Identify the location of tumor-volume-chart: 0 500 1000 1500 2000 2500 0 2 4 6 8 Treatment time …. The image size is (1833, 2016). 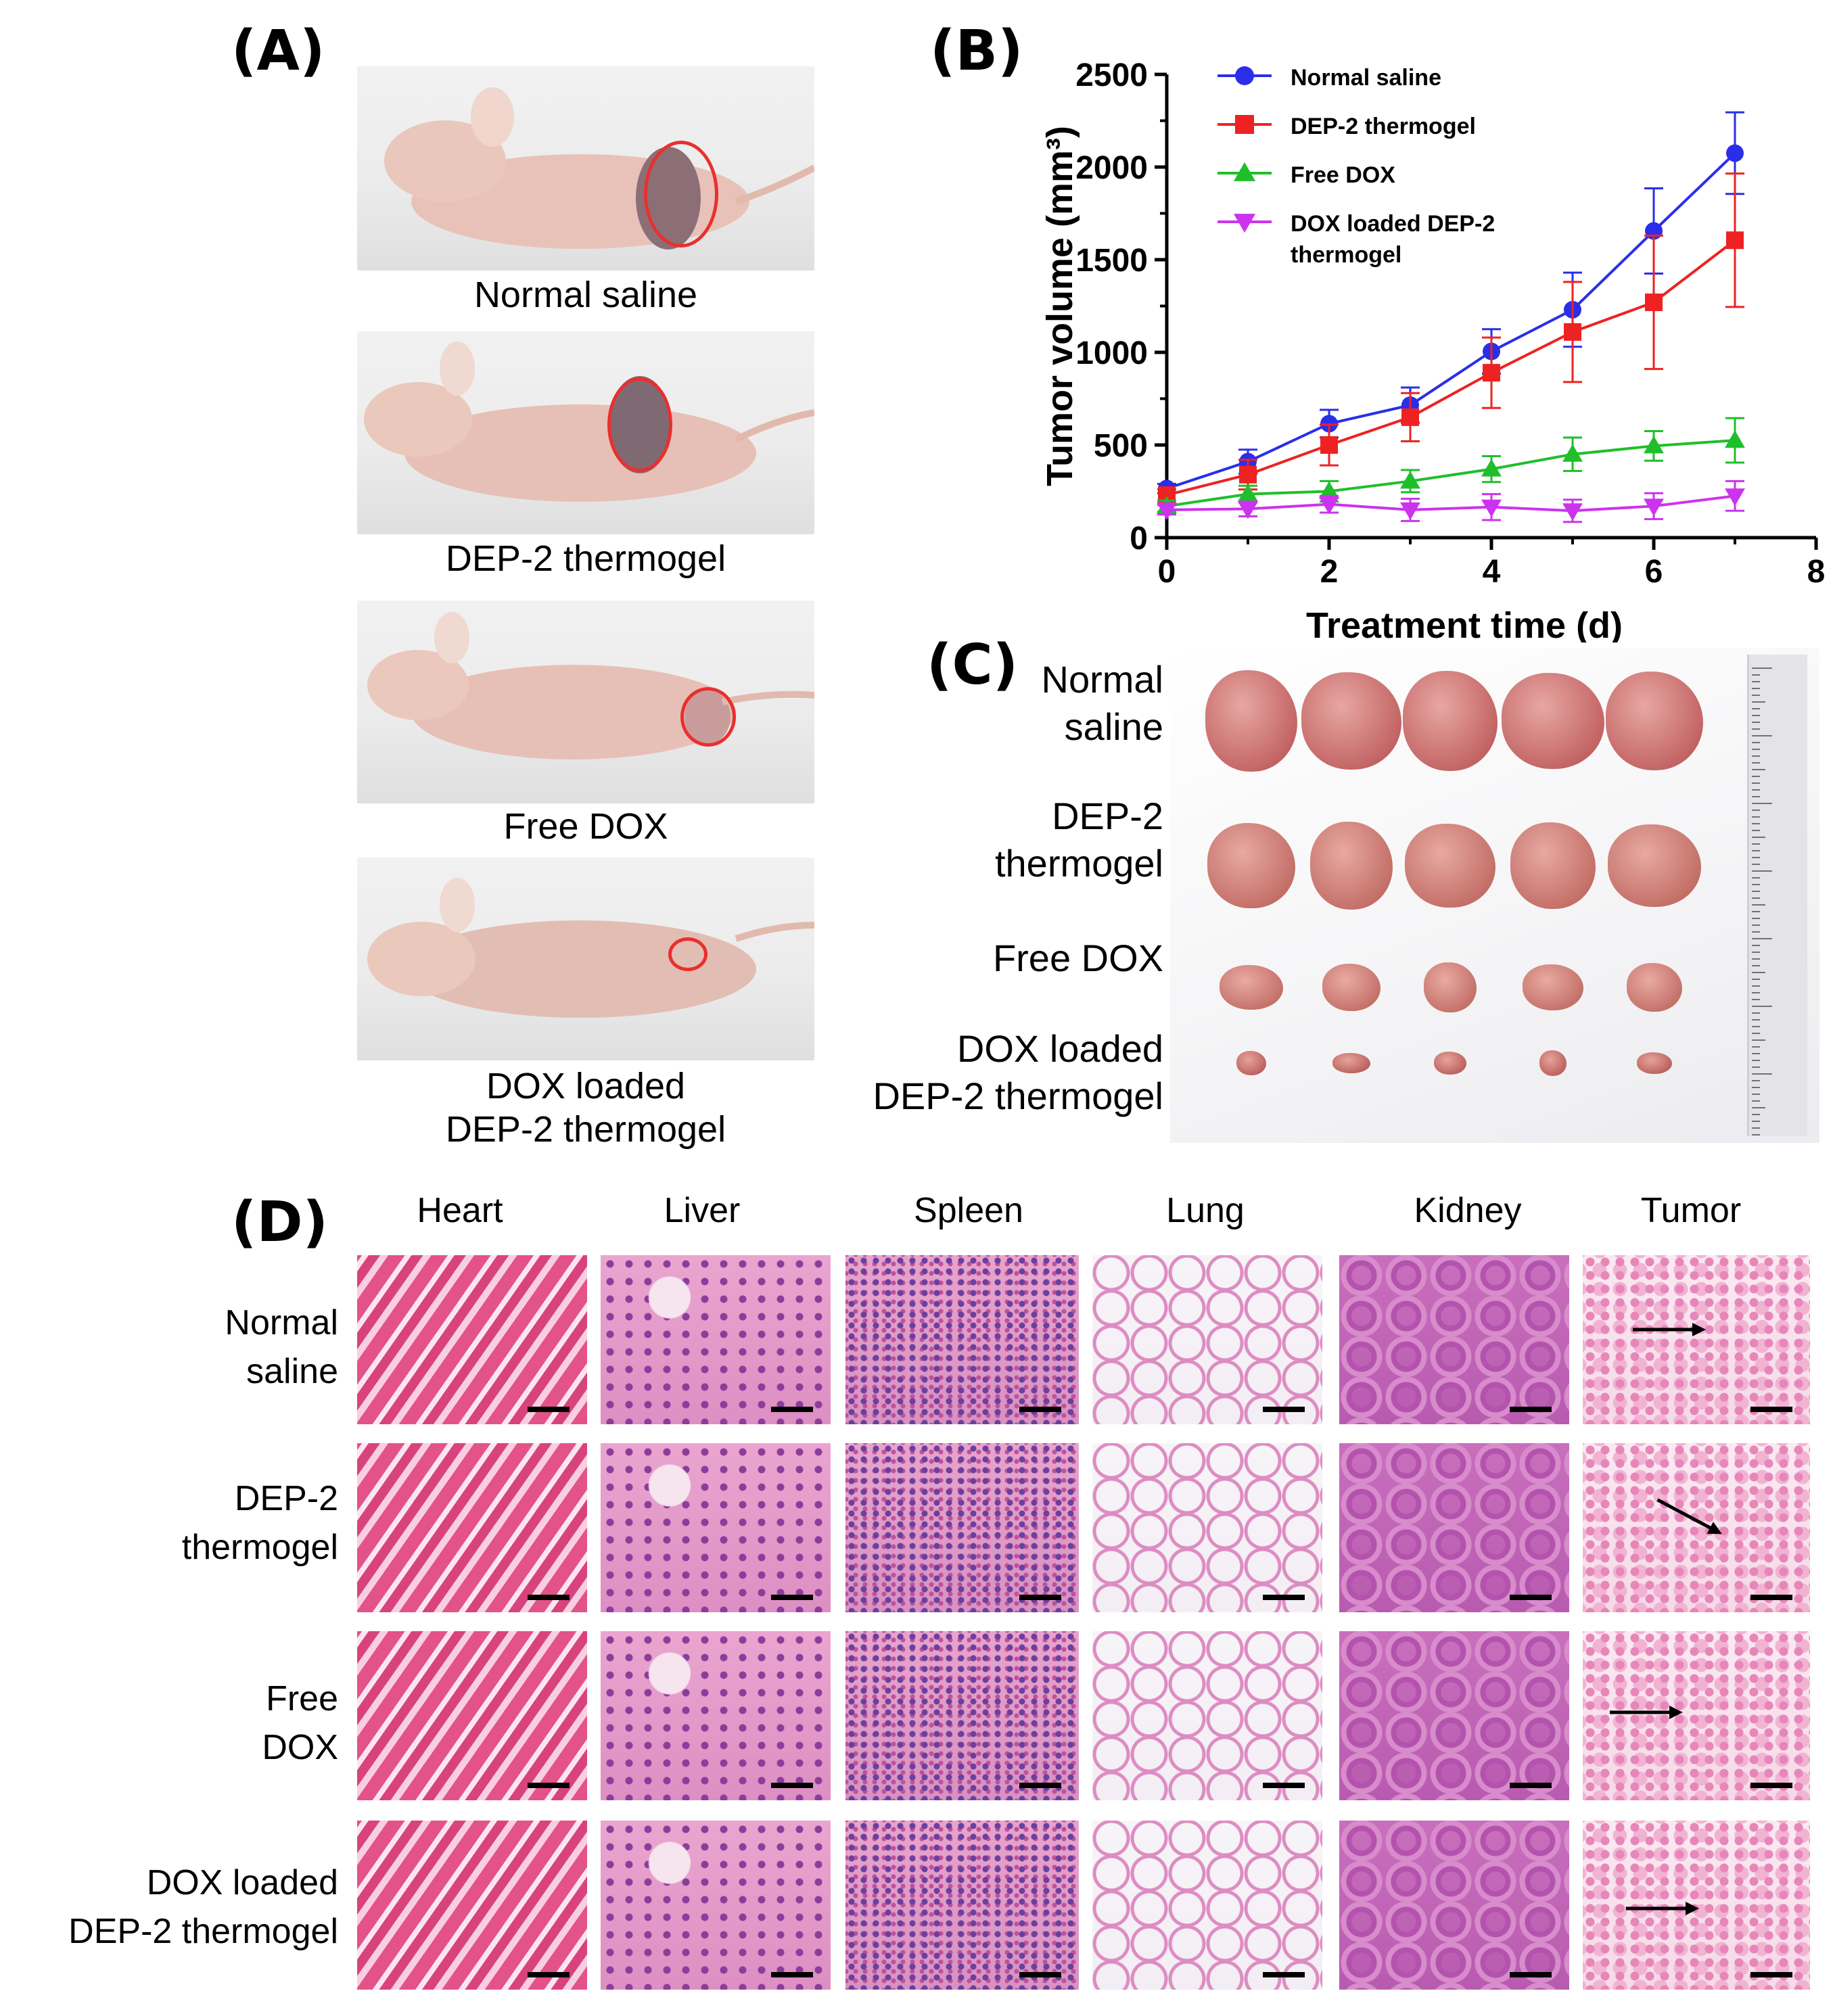
(1433, 349).